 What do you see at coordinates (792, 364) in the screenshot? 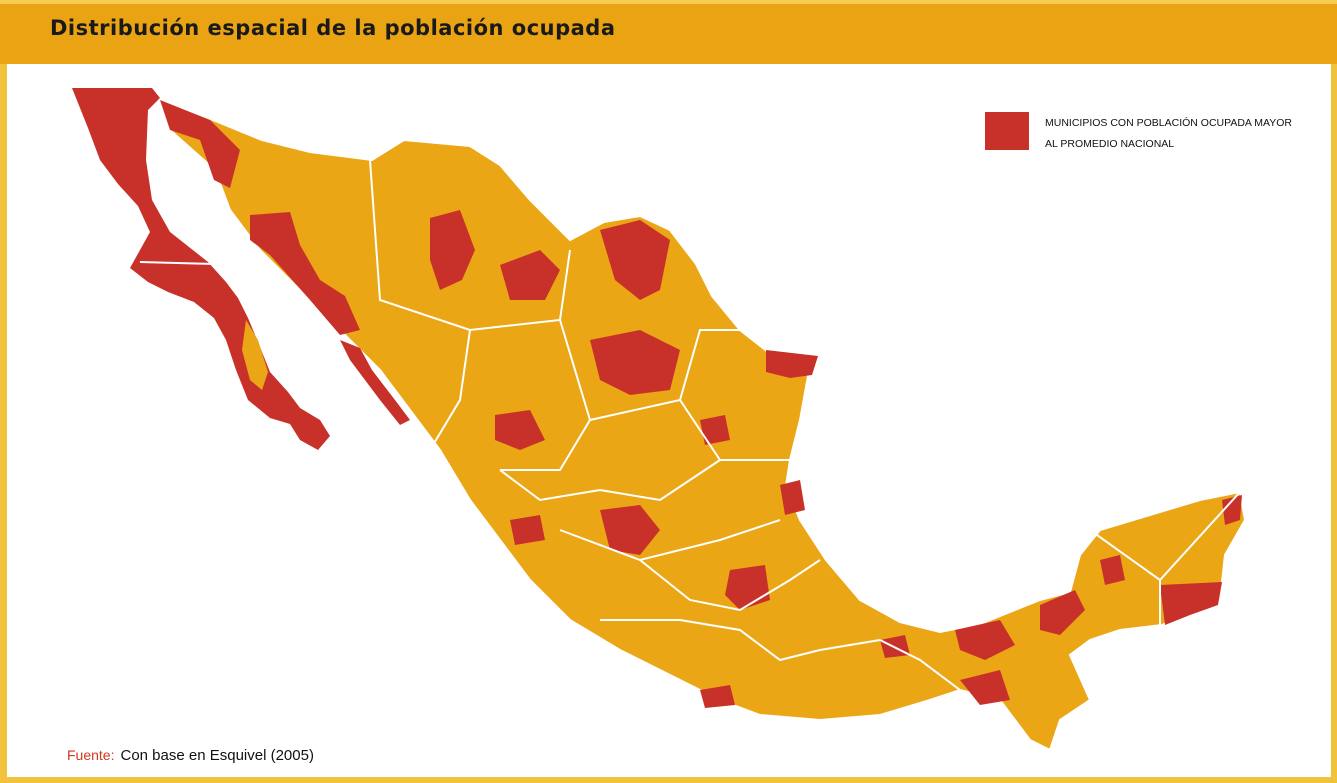
I see `tamaulipas-coast-region` at bounding box center [792, 364].